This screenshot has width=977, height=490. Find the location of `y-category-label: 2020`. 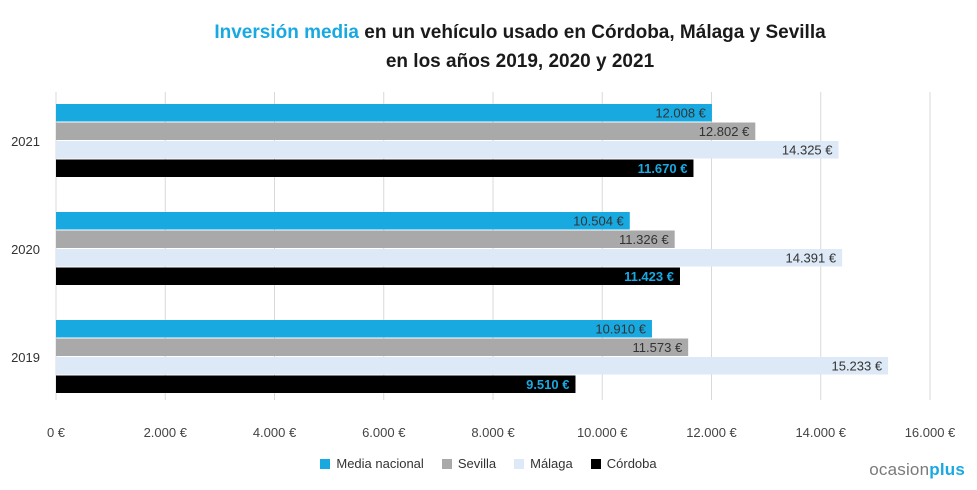

y-category-label: 2020 is located at coordinates (25, 249).